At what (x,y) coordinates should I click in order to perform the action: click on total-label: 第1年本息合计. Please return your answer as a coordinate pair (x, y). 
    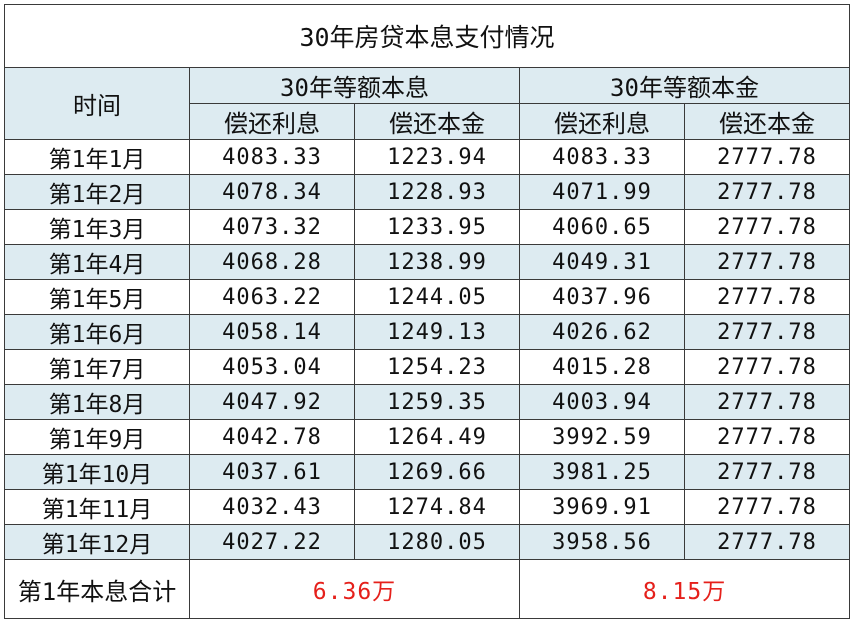
    Looking at the image, I should click on (97, 589).